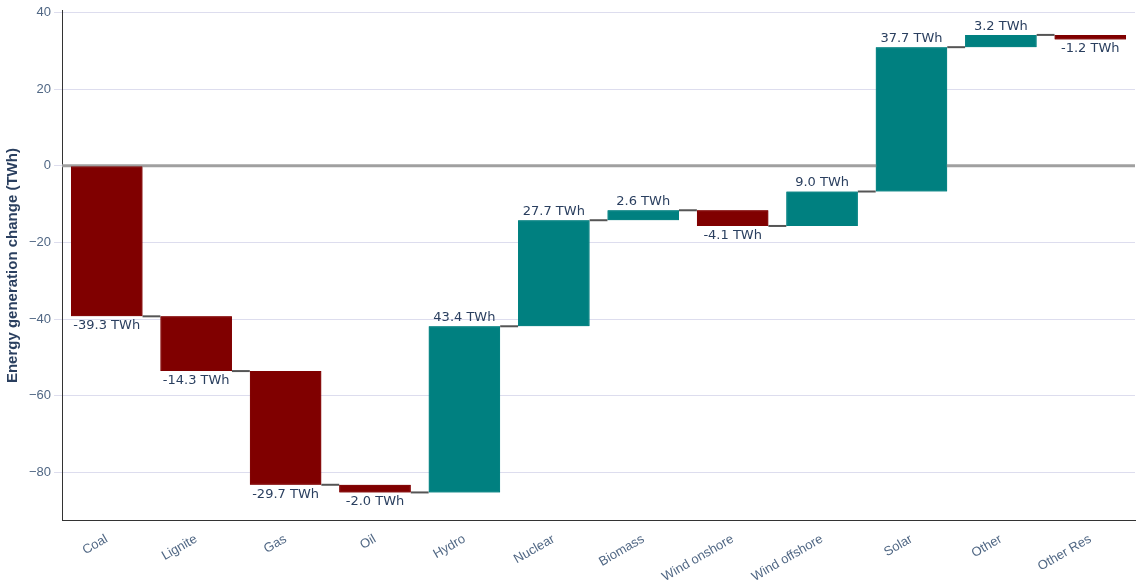  I want to click on data-label: 27.7 TWh, so click(553, 211).